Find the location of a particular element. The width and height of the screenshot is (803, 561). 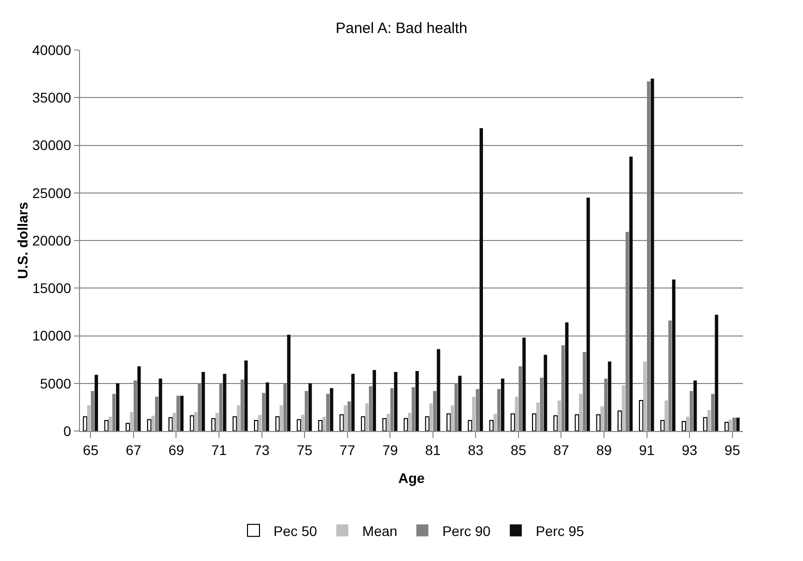

y-tick-label: 5000 is located at coordinates (56, 383).